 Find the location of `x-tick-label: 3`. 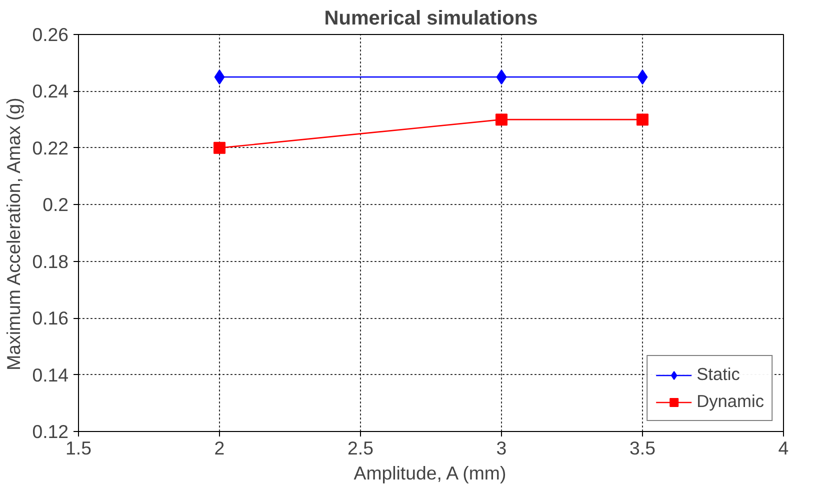

x-tick-label: 3 is located at coordinates (501, 448).